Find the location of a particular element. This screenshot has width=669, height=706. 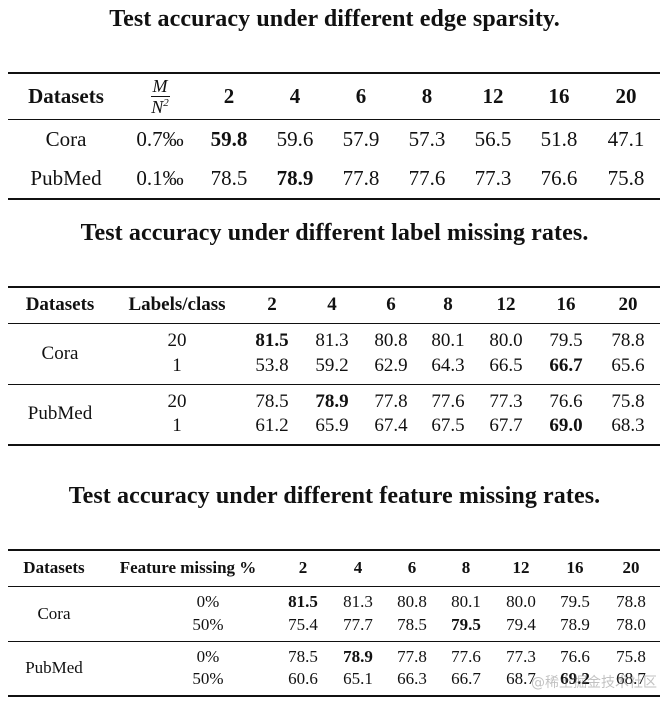

table1-header-col: 4 is located at coordinates (295, 96).